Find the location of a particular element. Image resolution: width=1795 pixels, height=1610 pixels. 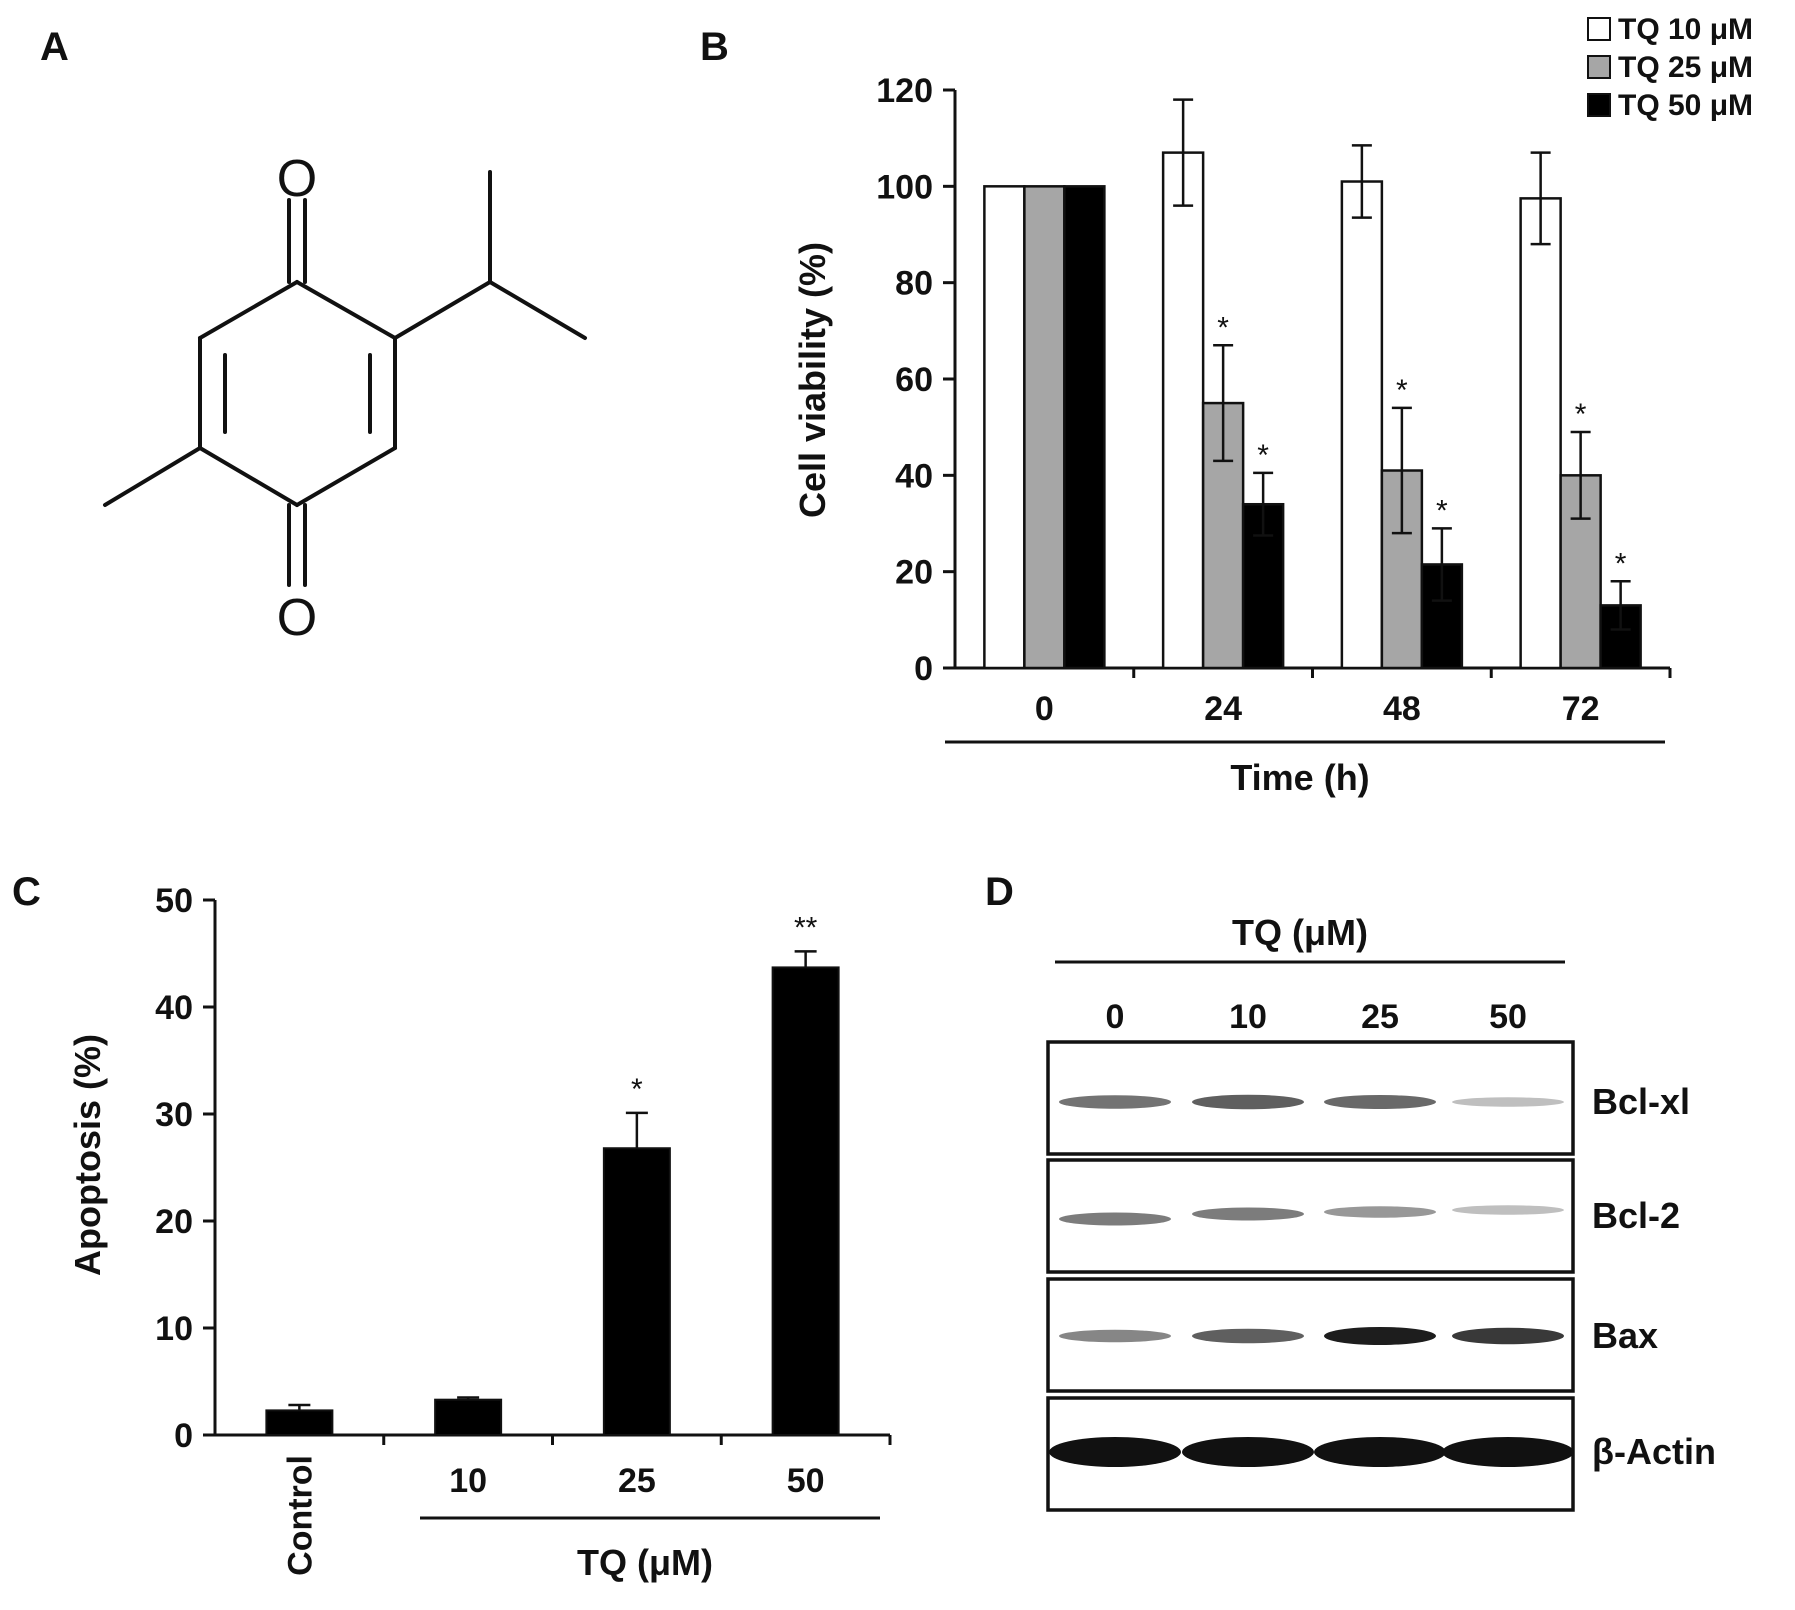

chart-c-ytick-label: 10 is located at coordinates (174, 1329).